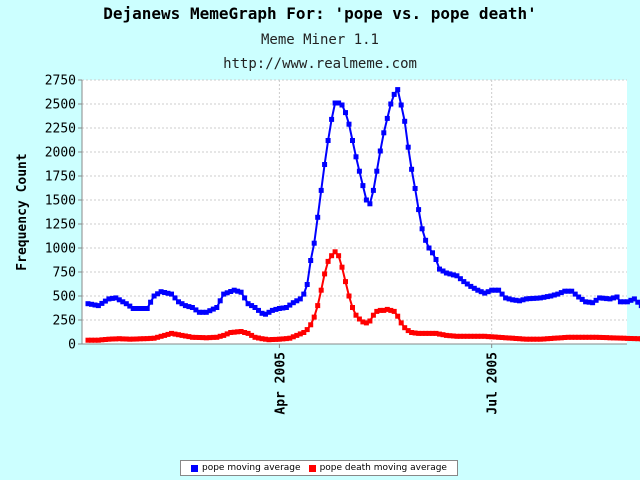 The width and height of the screenshot is (640, 480). Describe the element at coordinates (60, 129) in the screenshot. I see `y-tick-label: 2250` at that location.